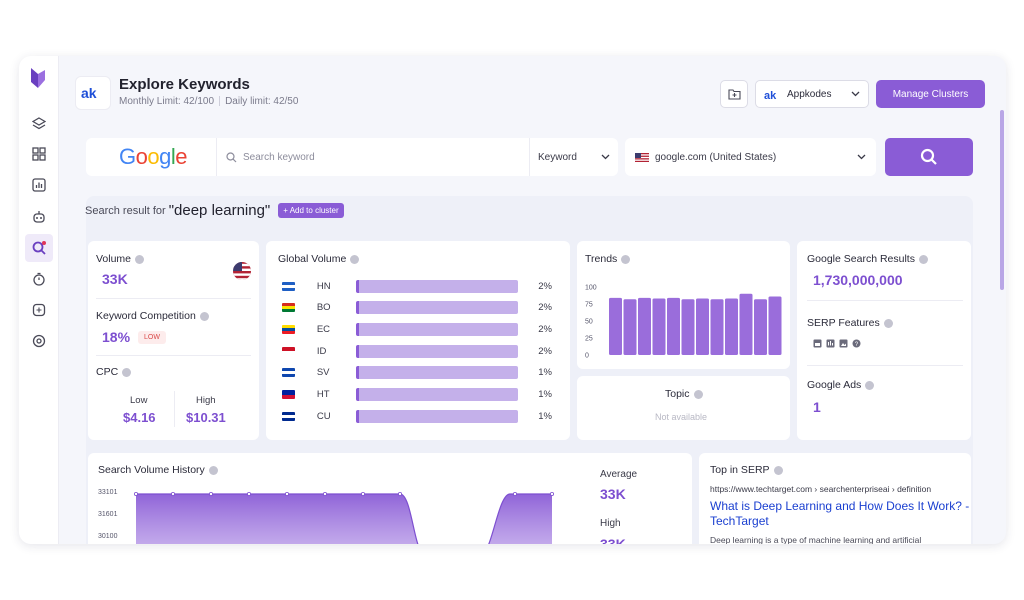 This screenshot has height=600, width=1024. Describe the element at coordinates (830, 343) in the screenshot. I see `knowledge-panel-icon` at that location.